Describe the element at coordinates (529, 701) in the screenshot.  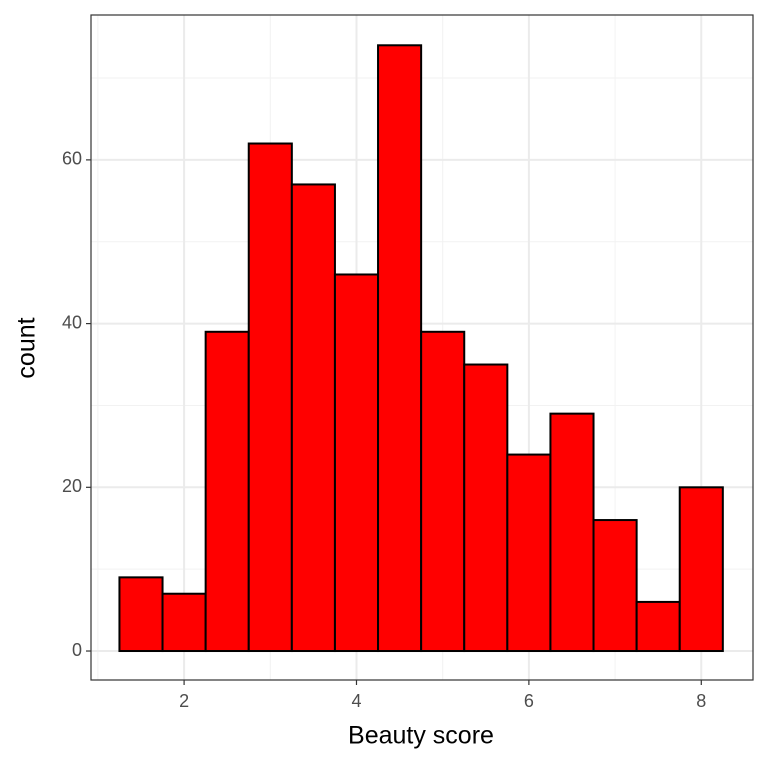
I see `x-tick-label: 6` at that location.